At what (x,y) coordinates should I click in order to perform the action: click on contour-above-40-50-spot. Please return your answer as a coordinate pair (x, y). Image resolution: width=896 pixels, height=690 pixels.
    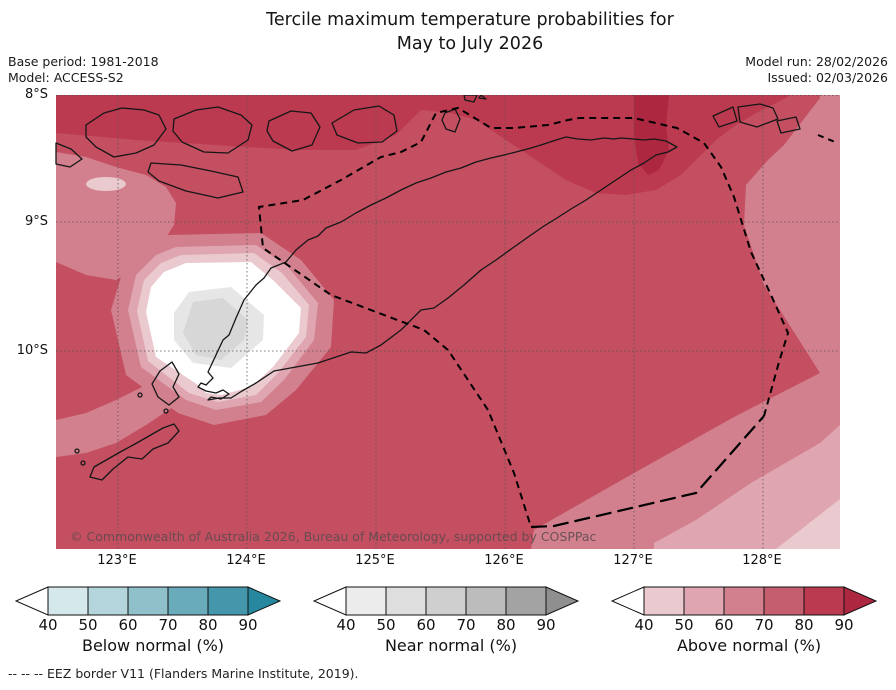
    Looking at the image, I should click on (106, 184).